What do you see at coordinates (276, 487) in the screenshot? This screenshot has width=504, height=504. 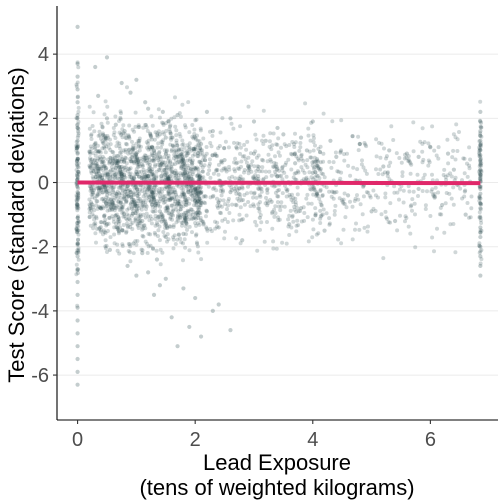 I see `x-axis-title-line2: (tens of weighted kilograms)` at bounding box center [276, 487].